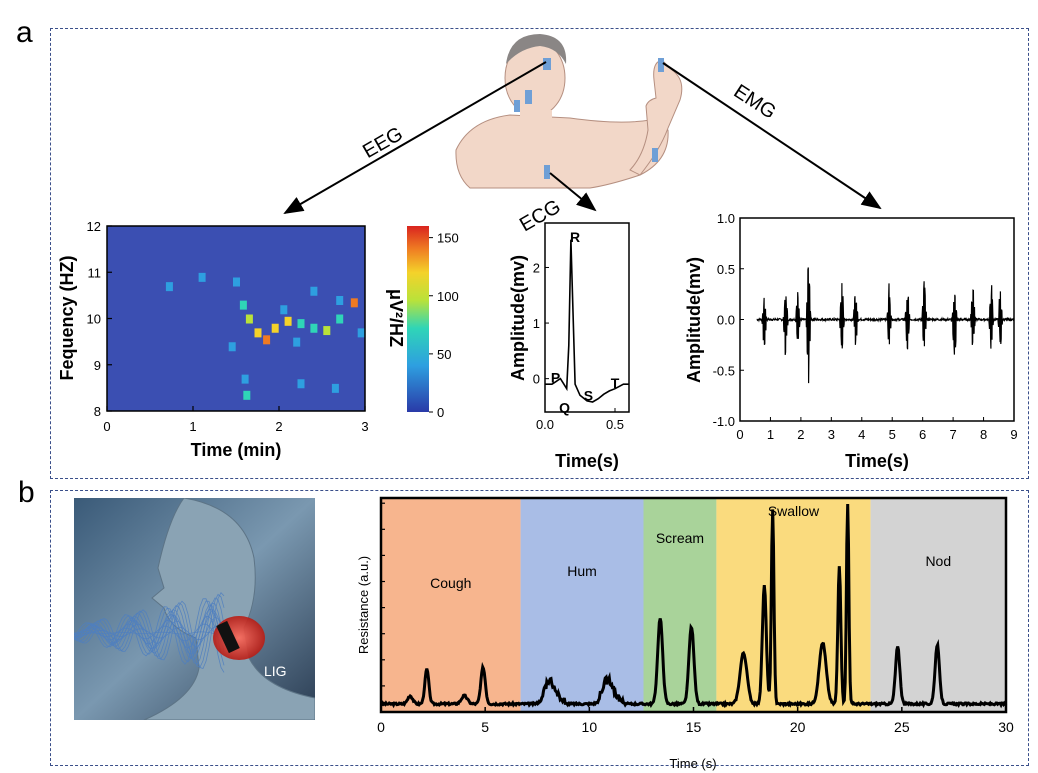 This screenshot has width=1038, height=773. I want to click on arm-electrode, so click(655, 155).